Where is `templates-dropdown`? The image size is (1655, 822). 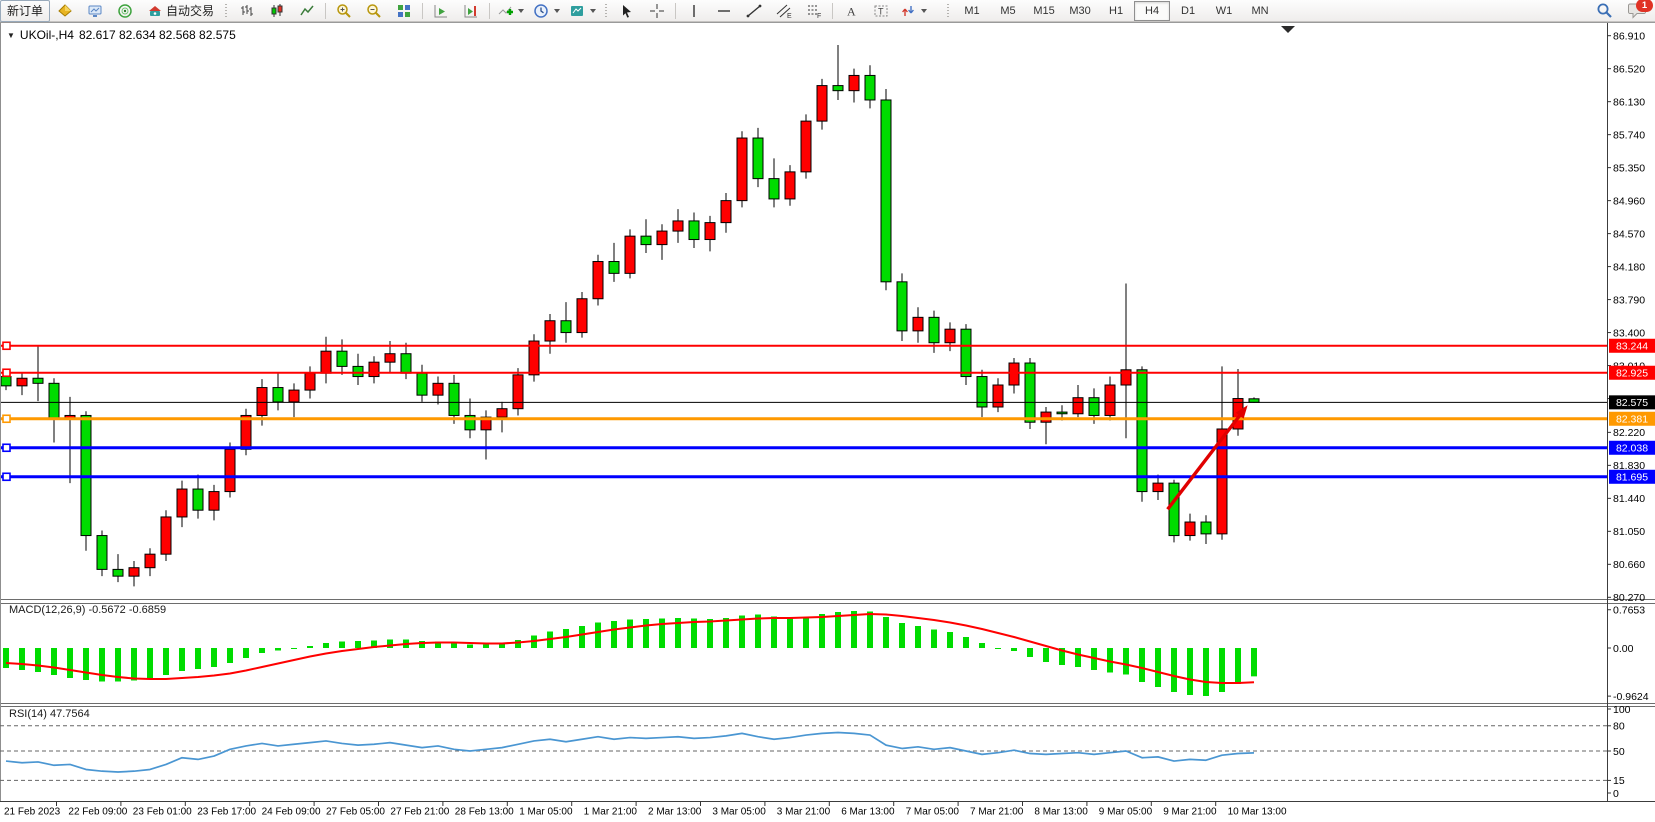
templates-dropdown is located at coordinates (592, 11).